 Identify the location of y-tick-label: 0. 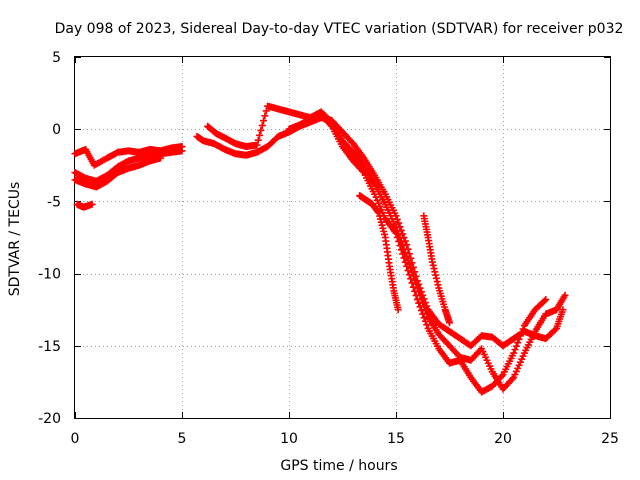
(56, 130).